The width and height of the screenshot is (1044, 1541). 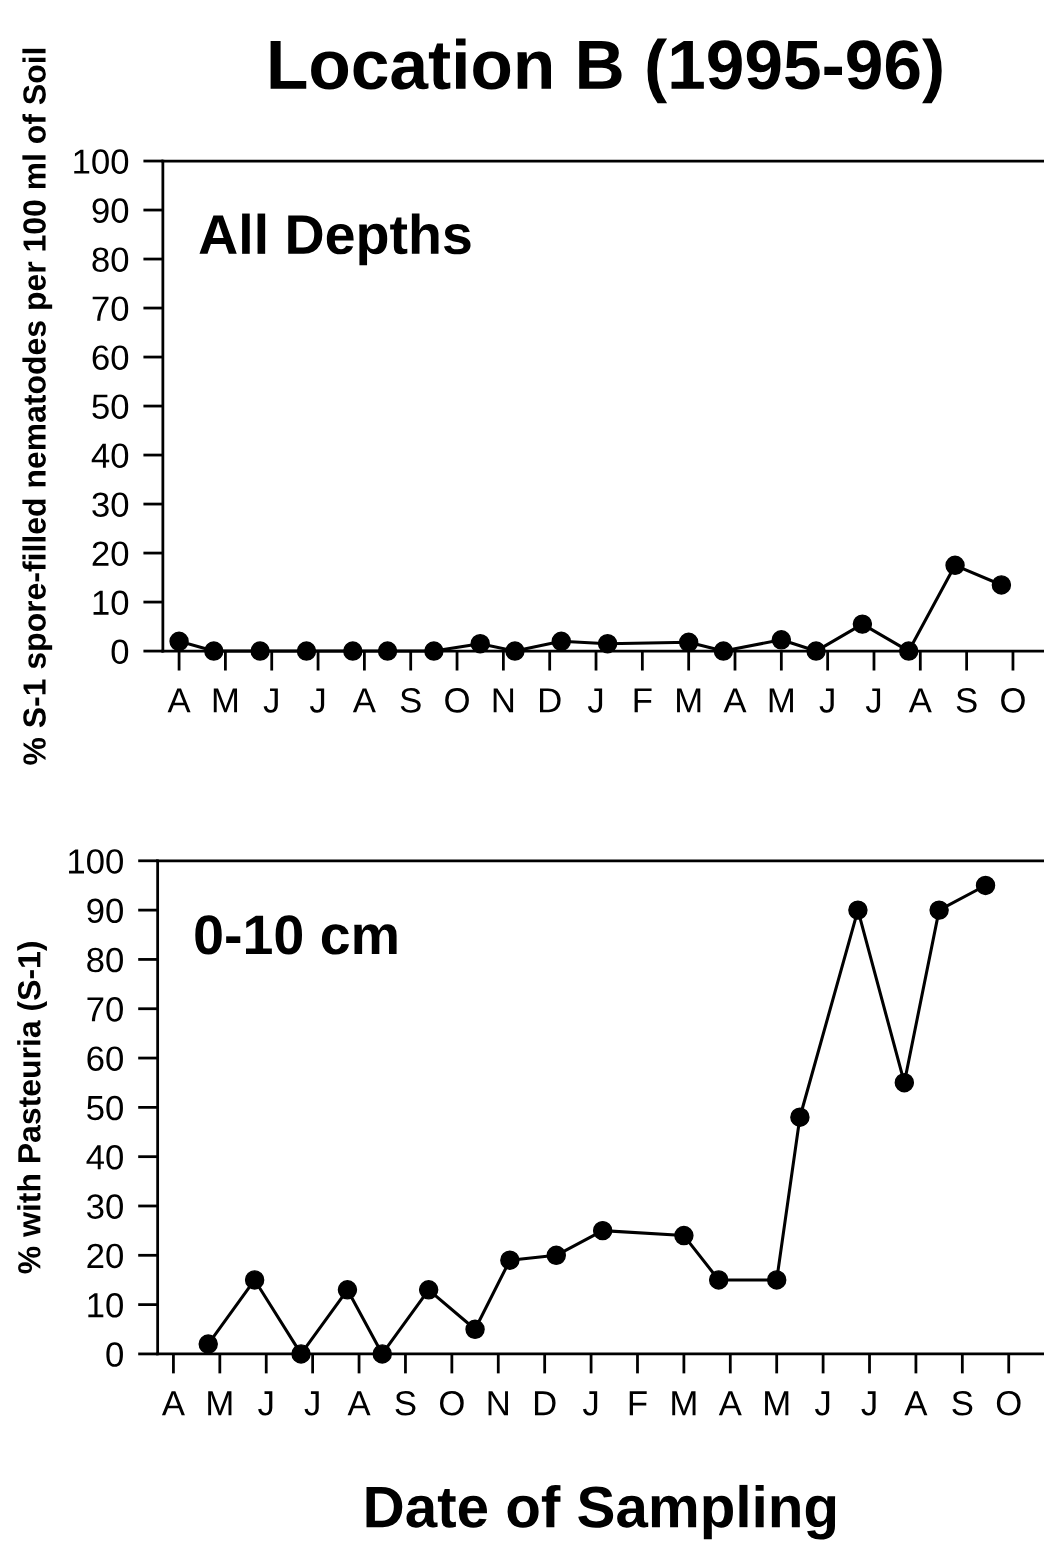 I want to click on annotation: All Depths, so click(x=335, y=239).